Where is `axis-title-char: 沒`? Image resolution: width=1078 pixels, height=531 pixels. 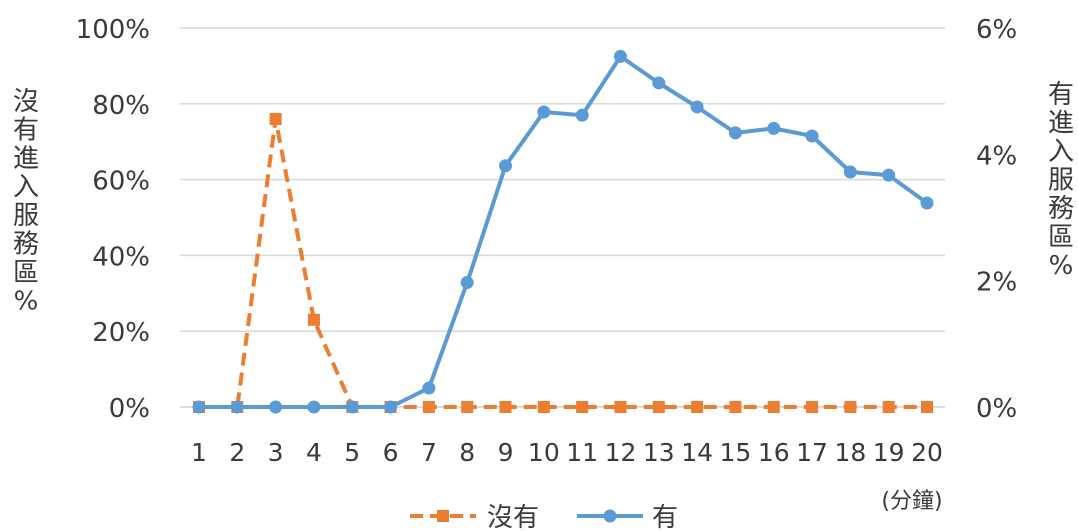 axis-title-char: 沒 is located at coordinates (26, 102).